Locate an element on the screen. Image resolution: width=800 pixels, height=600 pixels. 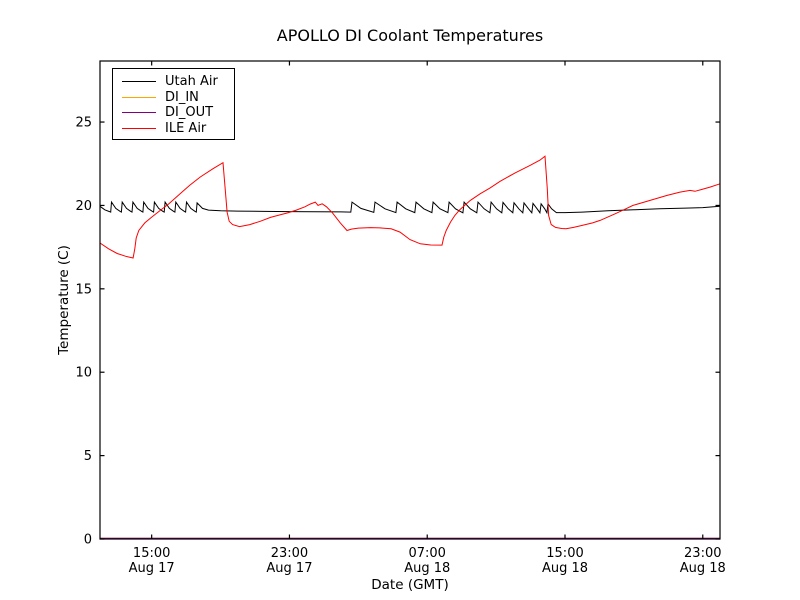
y-tick-label: 10 is located at coordinates (83, 373).